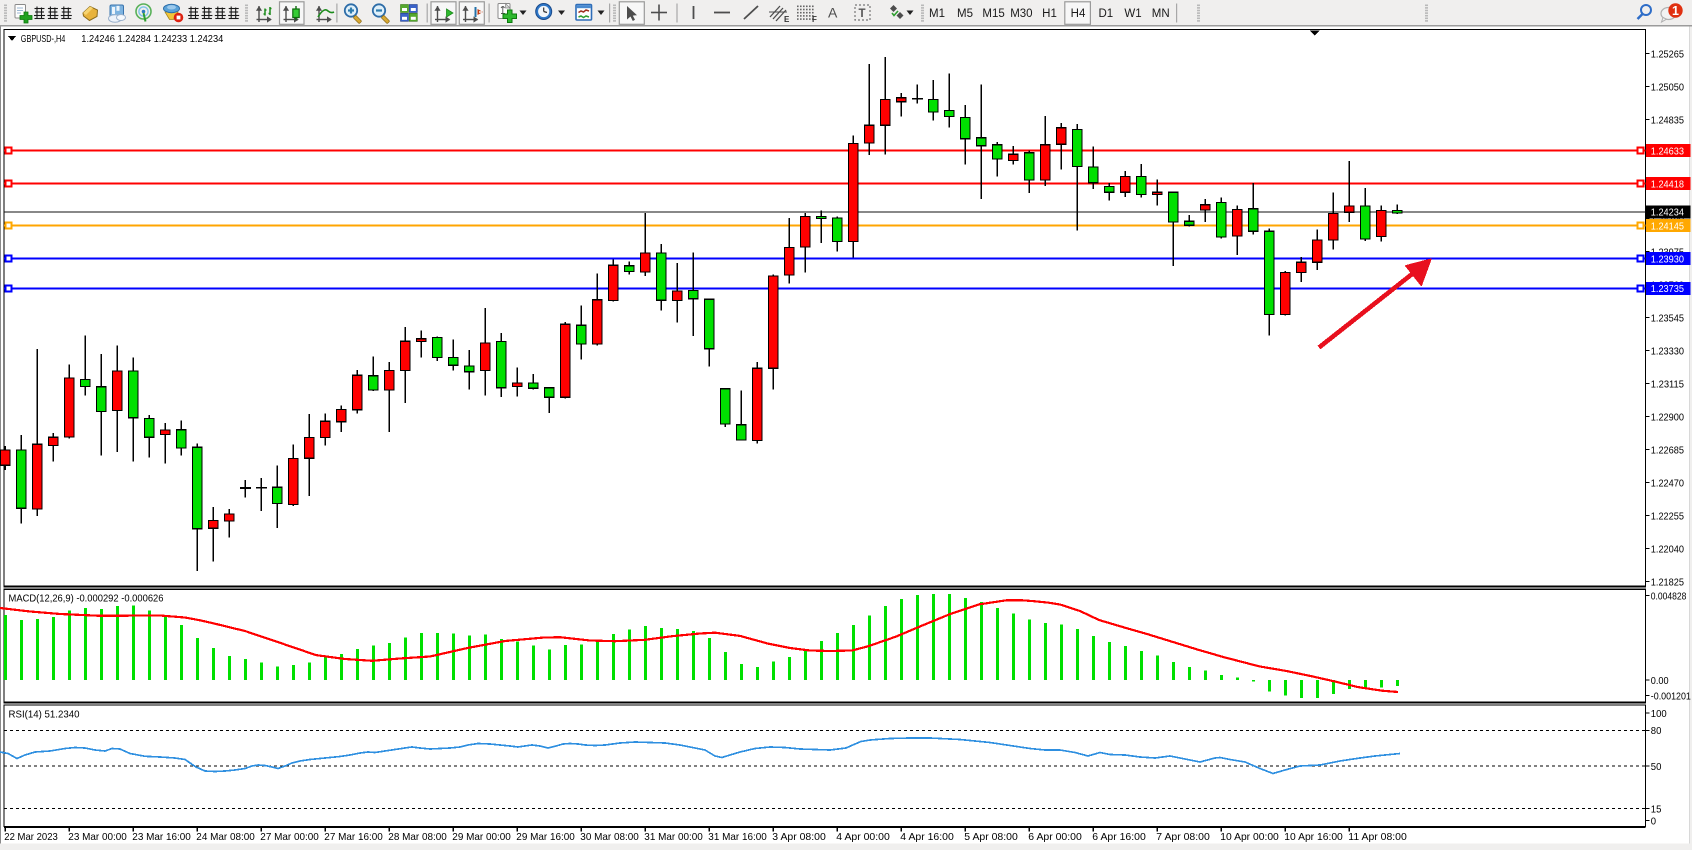 The width and height of the screenshot is (1692, 850). I want to click on svg-text: 6 Apr 00:00, so click(1055, 837).